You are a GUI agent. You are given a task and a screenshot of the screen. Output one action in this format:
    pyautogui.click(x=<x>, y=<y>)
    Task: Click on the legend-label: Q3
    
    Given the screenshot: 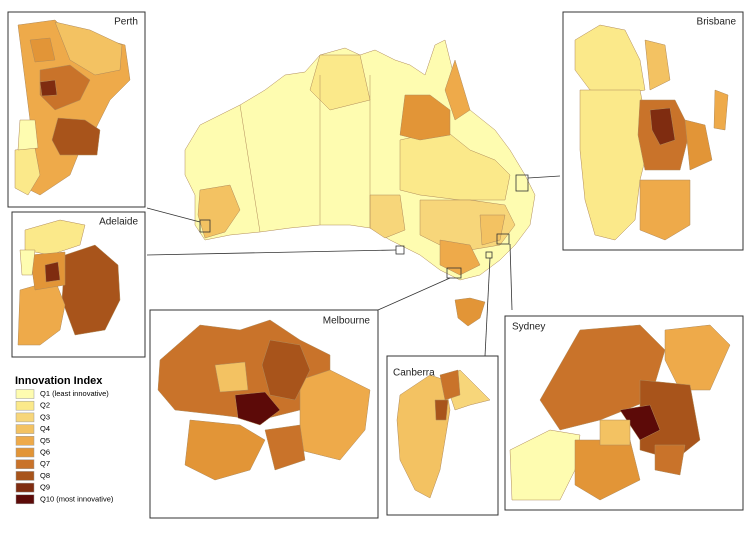 What is the action you would take?
    pyautogui.click(x=45, y=416)
    